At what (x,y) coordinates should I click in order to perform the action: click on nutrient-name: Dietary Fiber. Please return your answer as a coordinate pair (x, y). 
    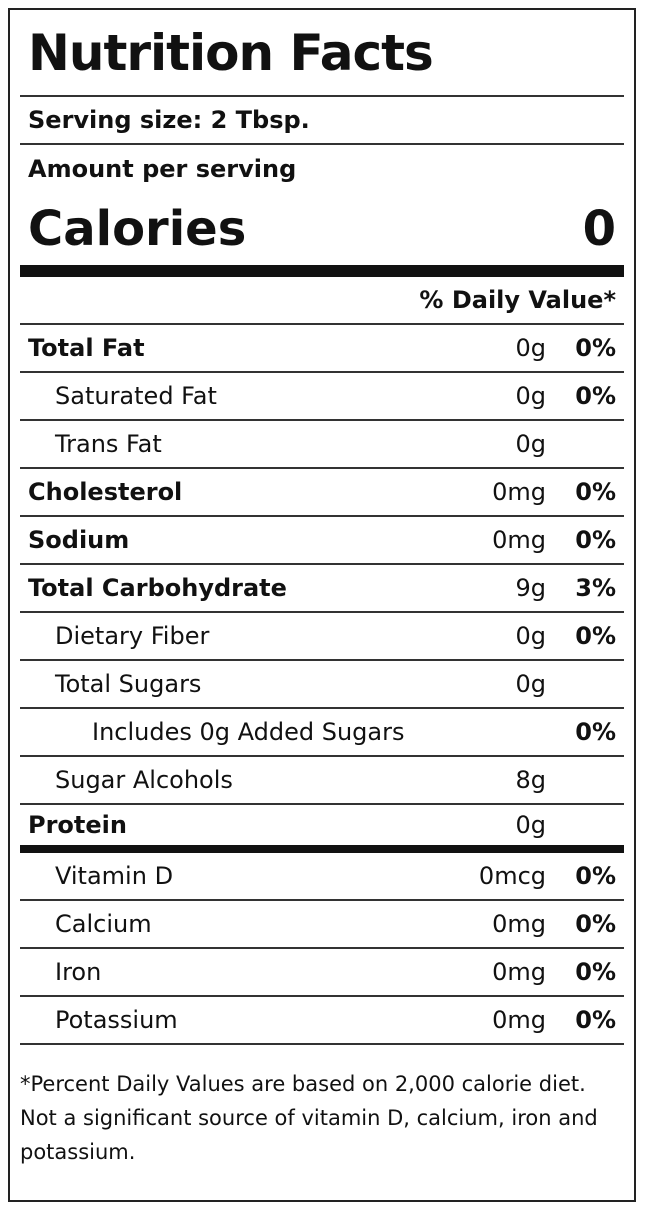
    Looking at the image, I should click on (132, 636).